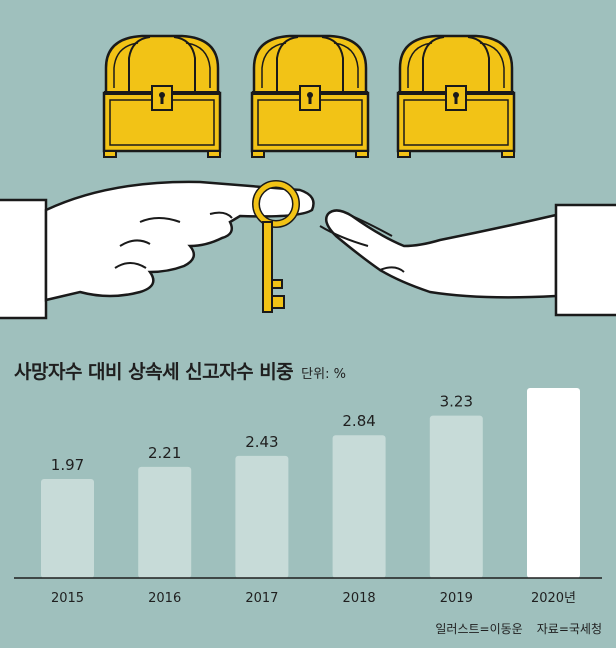 The height and width of the screenshot is (648, 616). Describe the element at coordinates (67, 465) in the screenshot. I see `value-label: 1.97` at that location.